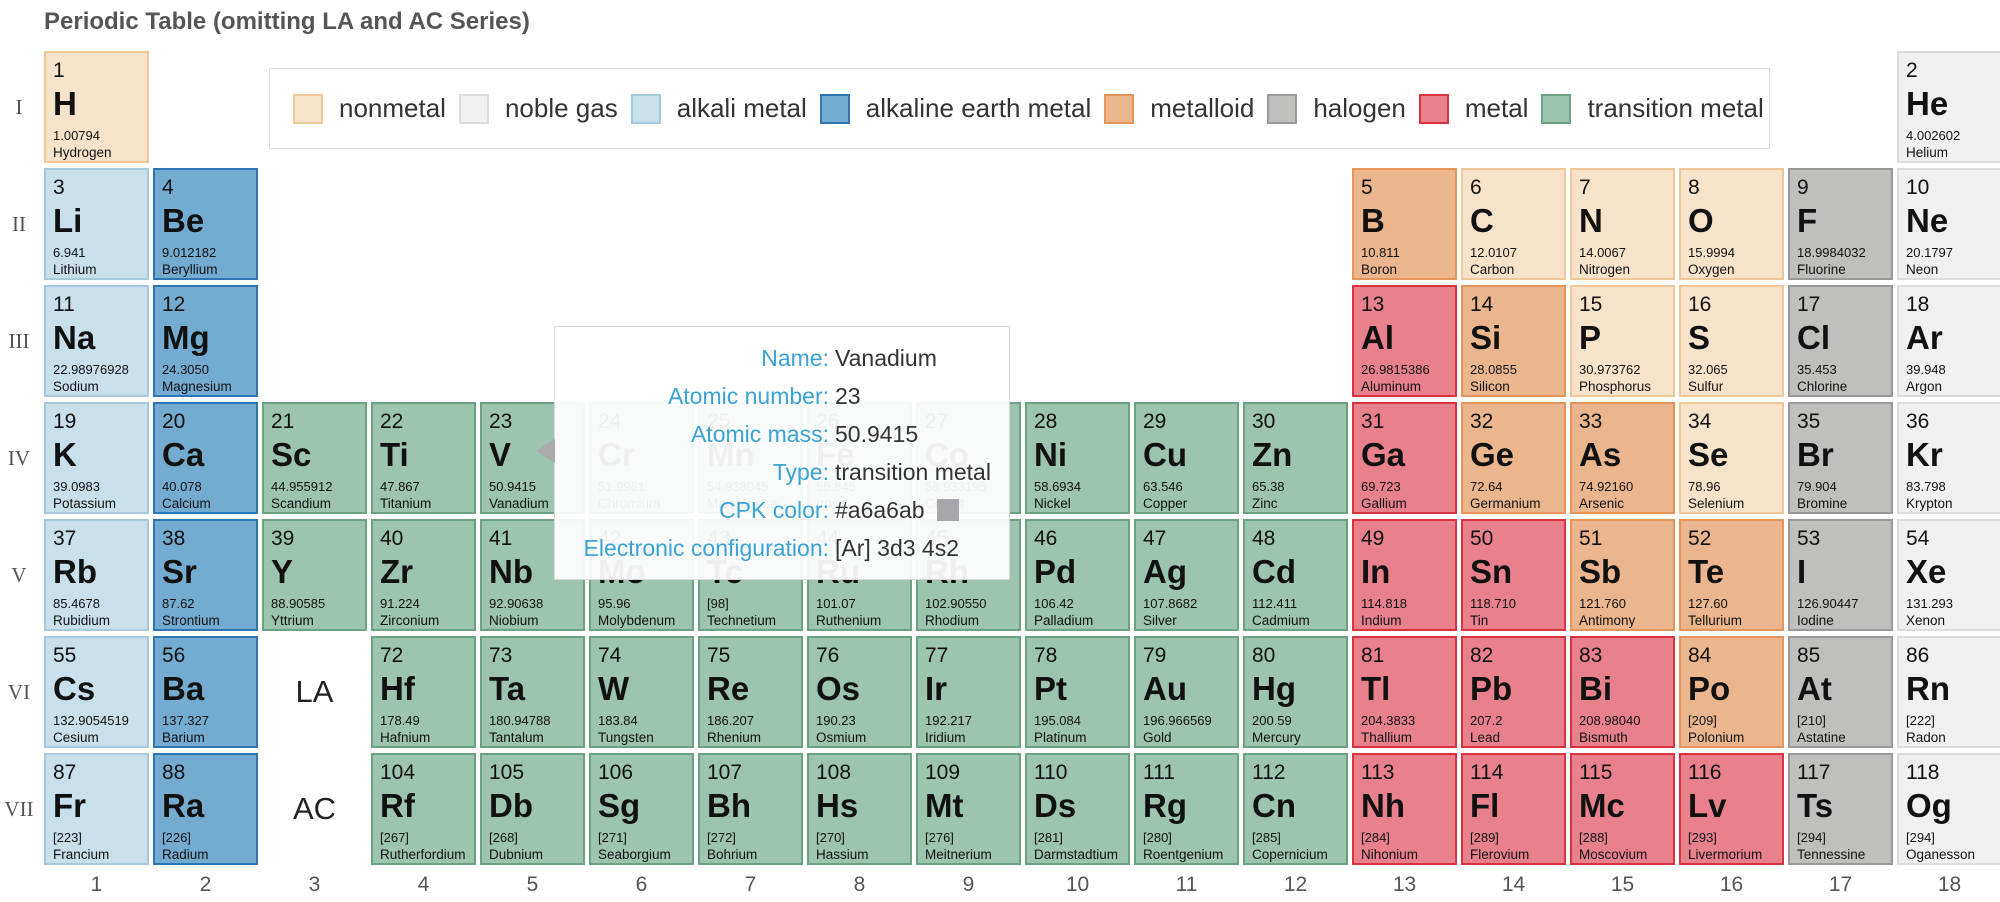  Describe the element at coordinates (74, 337) in the screenshot. I see `element-symbol: Na` at that location.